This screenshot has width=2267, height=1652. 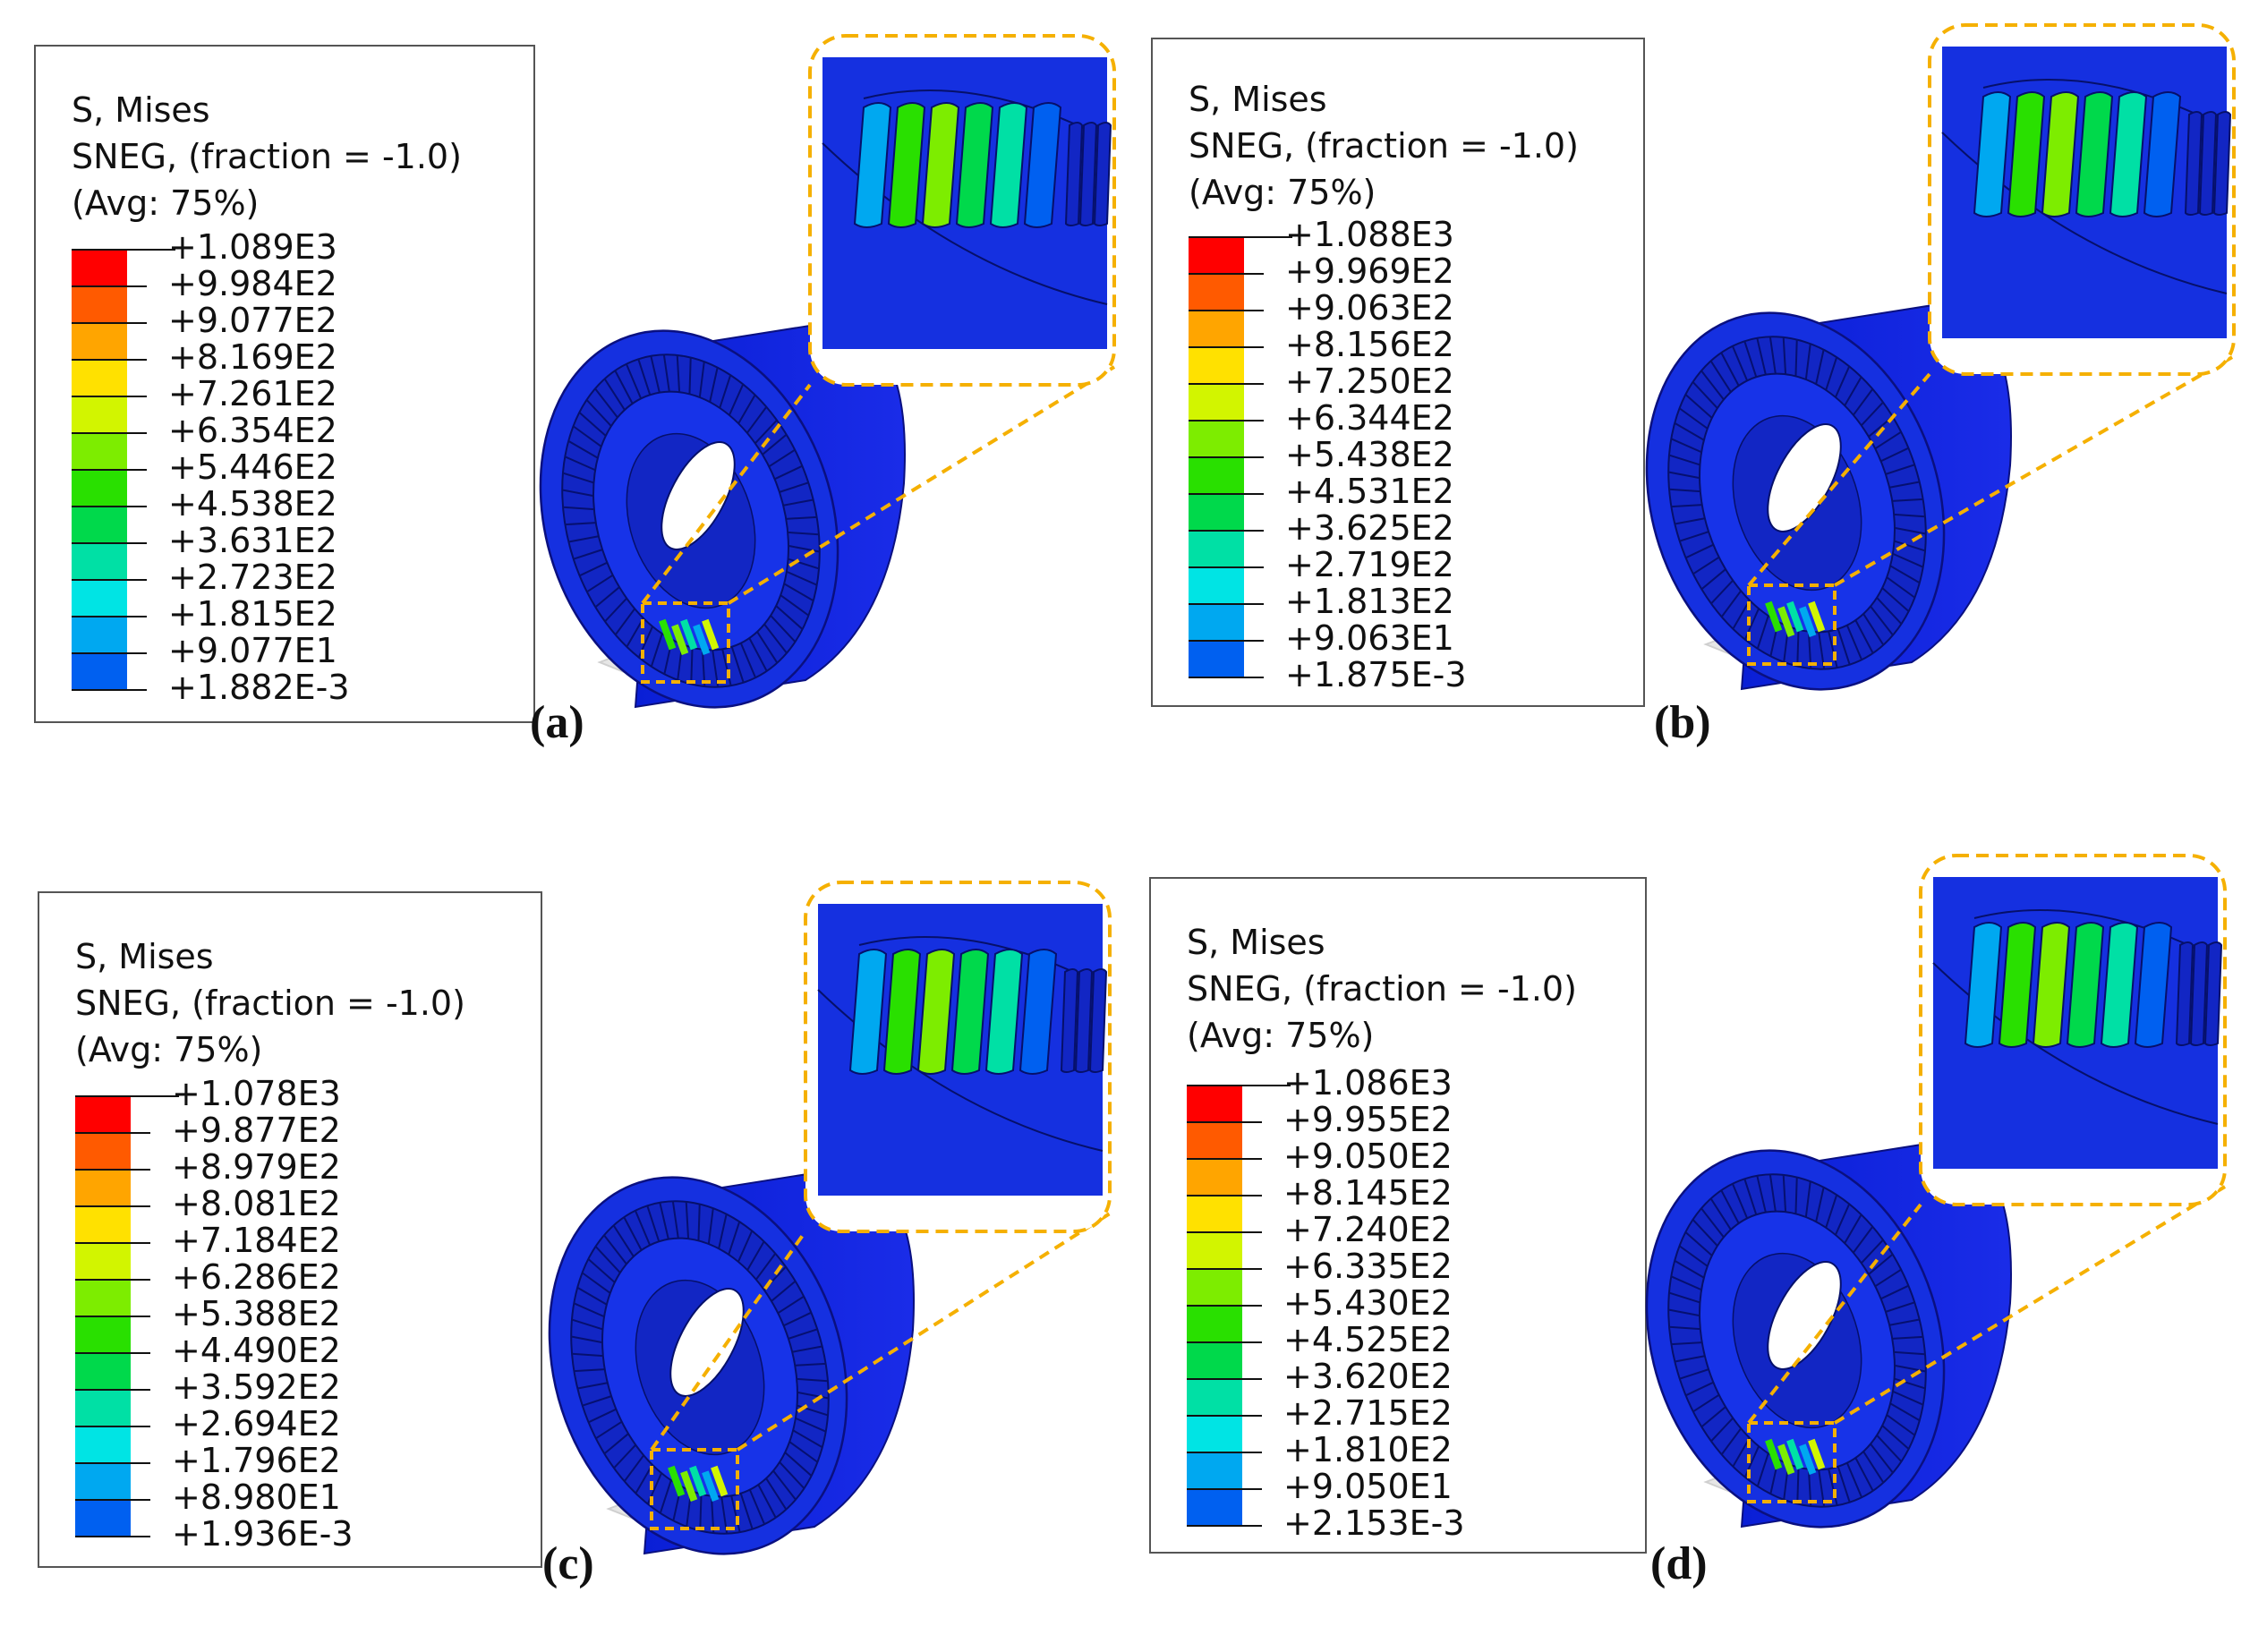 I want to click on legend-value-label: +8.145E2, so click(x=1368, y=1193).